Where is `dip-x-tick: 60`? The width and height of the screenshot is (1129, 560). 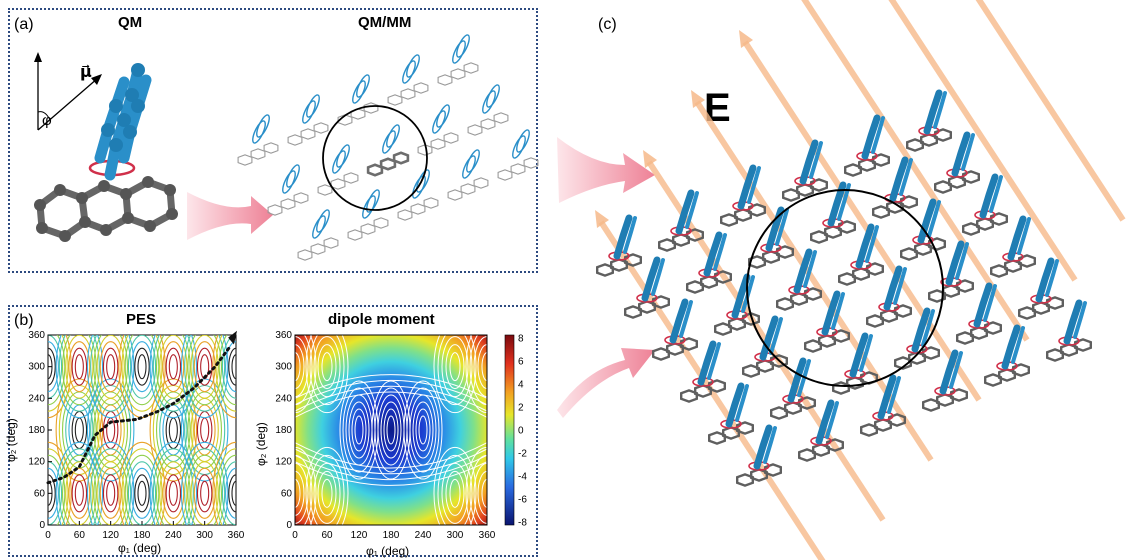
dip-x-tick: 60 is located at coordinates (327, 535).